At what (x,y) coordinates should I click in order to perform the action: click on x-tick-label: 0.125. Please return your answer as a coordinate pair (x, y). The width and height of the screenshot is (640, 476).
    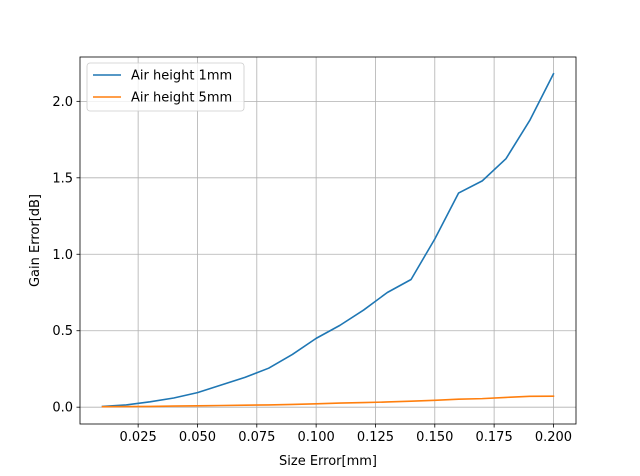
    Looking at the image, I should click on (375, 437).